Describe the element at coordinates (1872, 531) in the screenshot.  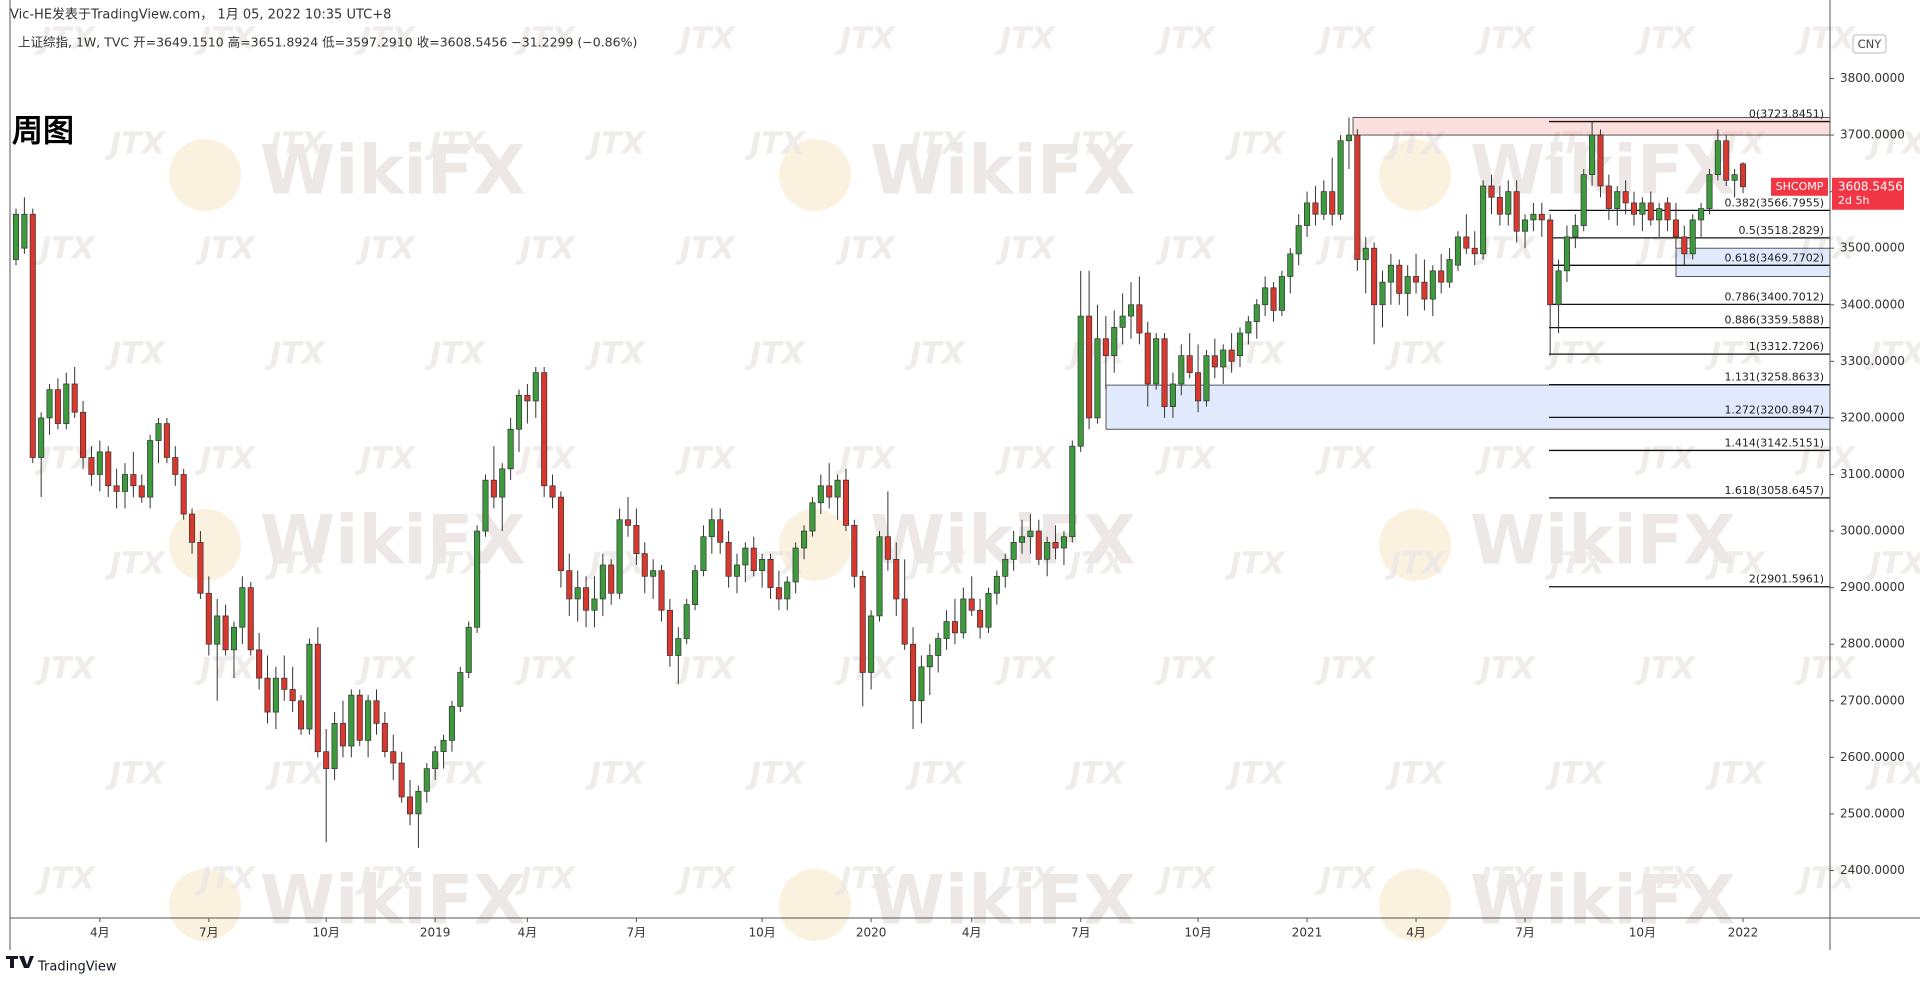
I see `y-tick-label: 3000.0000` at that location.